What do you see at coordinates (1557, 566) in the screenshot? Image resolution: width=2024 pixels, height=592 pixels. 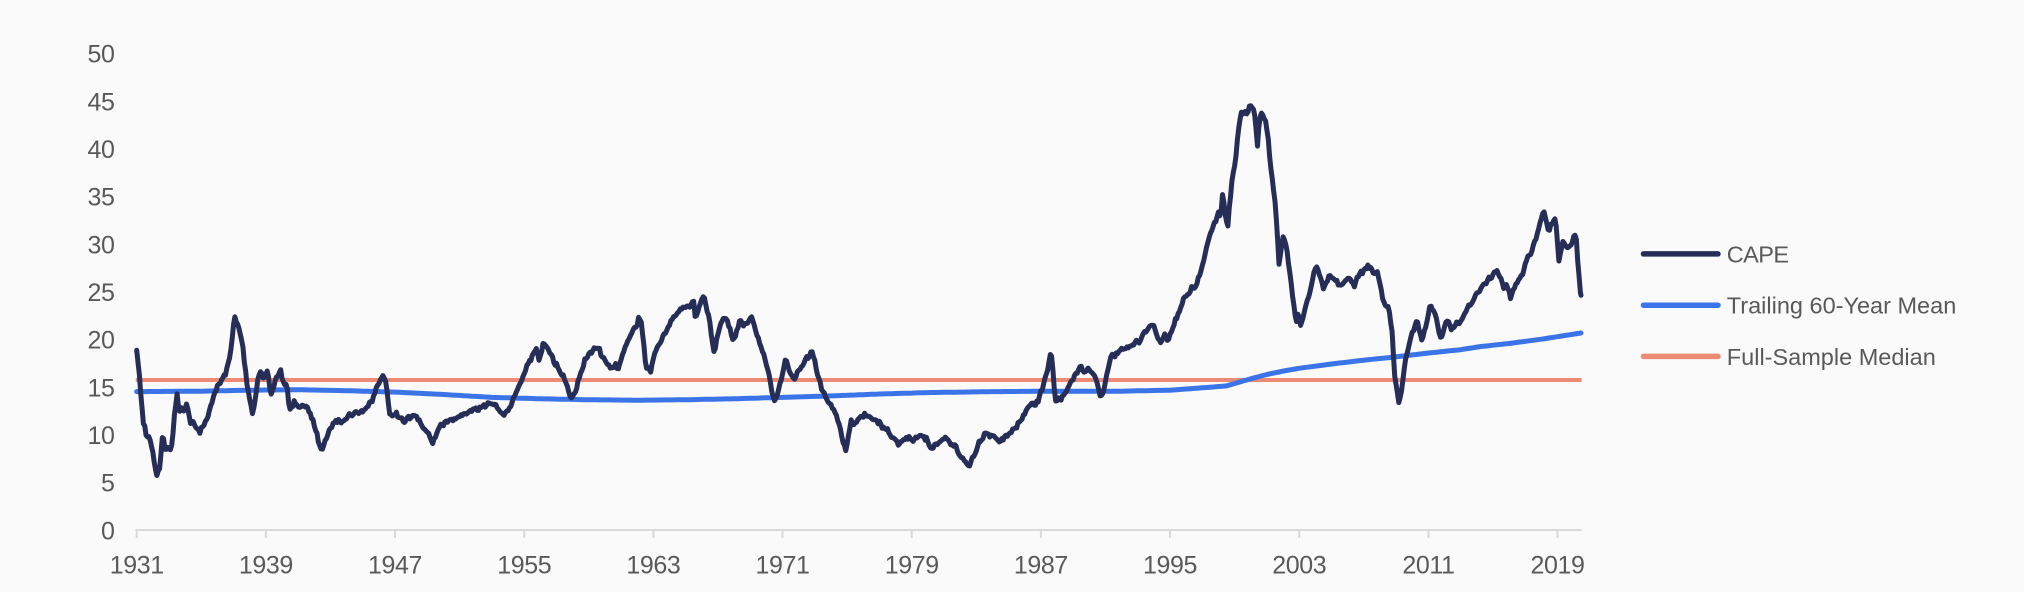 I see `svg-text: 2019` at bounding box center [1557, 566].